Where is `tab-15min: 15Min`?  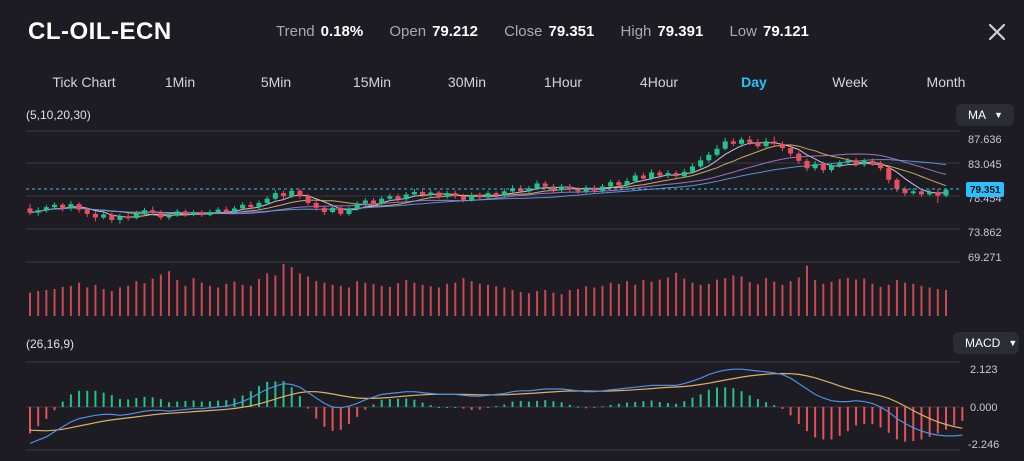 tab-15min: 15Min is located at coordinates (372, 82).